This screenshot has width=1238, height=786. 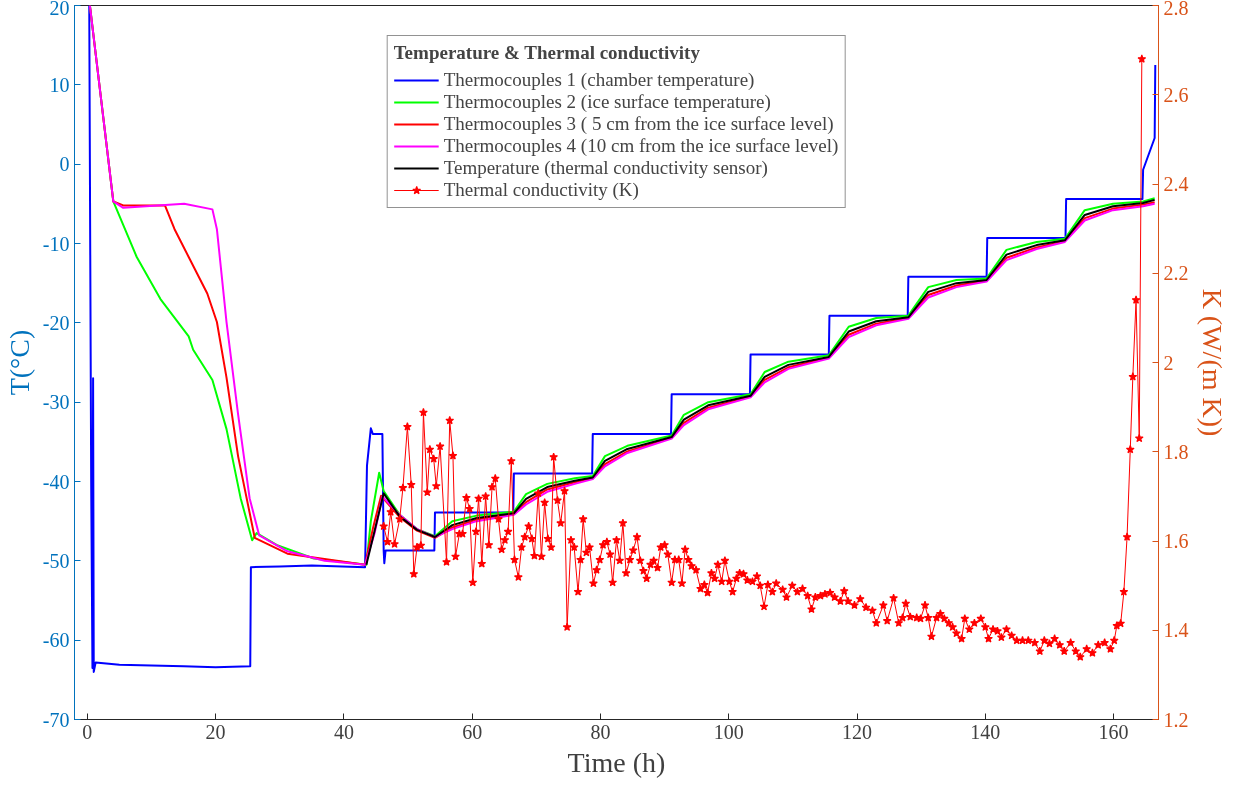 What do you see at coordinates (638, 124) in the screenshot?
I see `legend-label: Thermocouples 3 ( 5 cm from the ice surface level)` at bounding box center [638, 124].